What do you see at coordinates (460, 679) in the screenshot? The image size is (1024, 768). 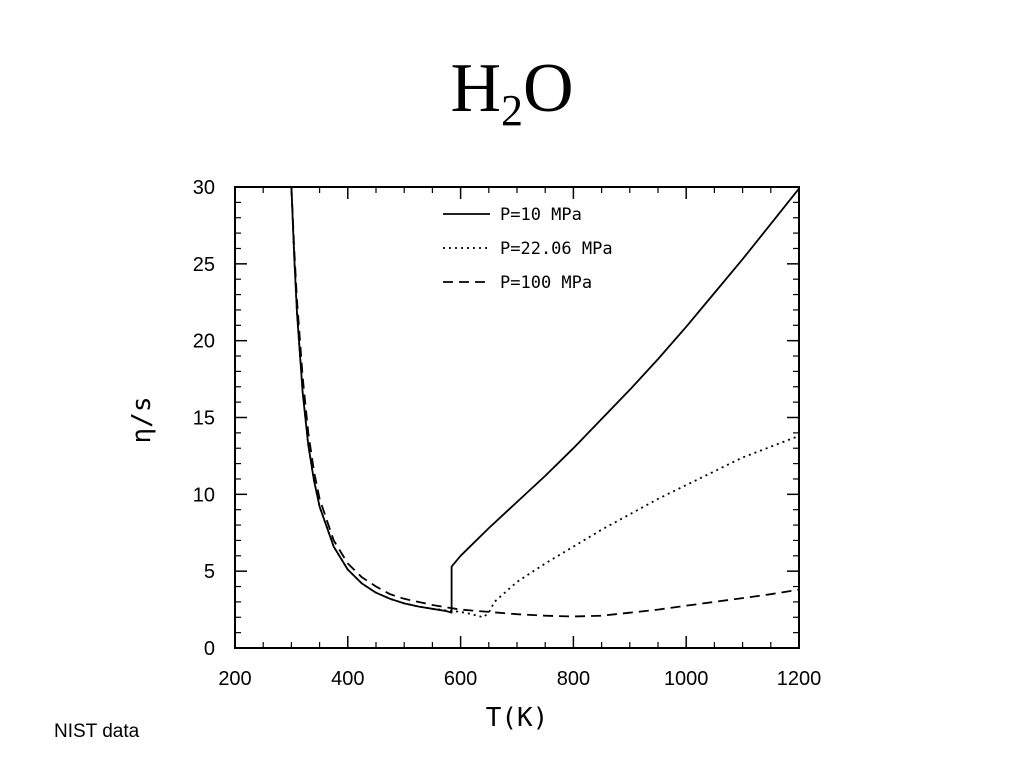 I see `x-tick-label: 600` at bounding box center [460, 679].